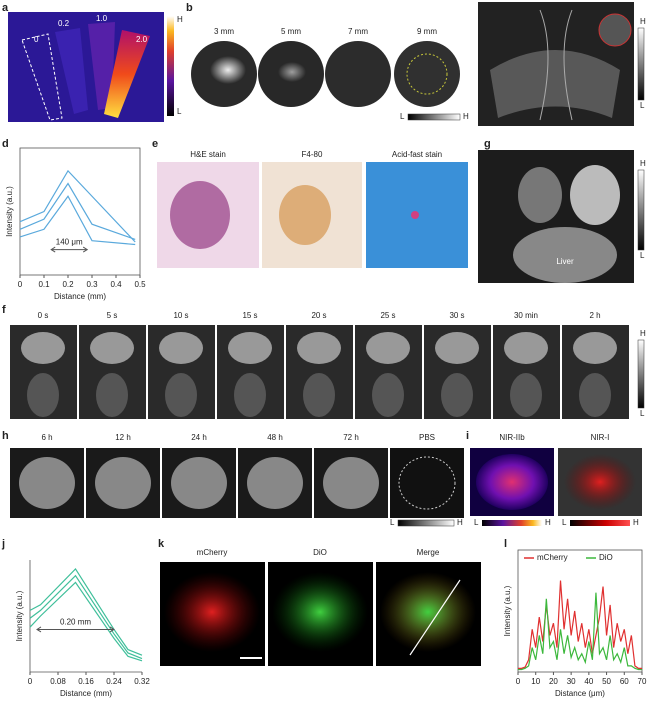 The width and height of the screenshot is (650, 709). I want to click on depth-label: 9 mm, so click(427, 31).